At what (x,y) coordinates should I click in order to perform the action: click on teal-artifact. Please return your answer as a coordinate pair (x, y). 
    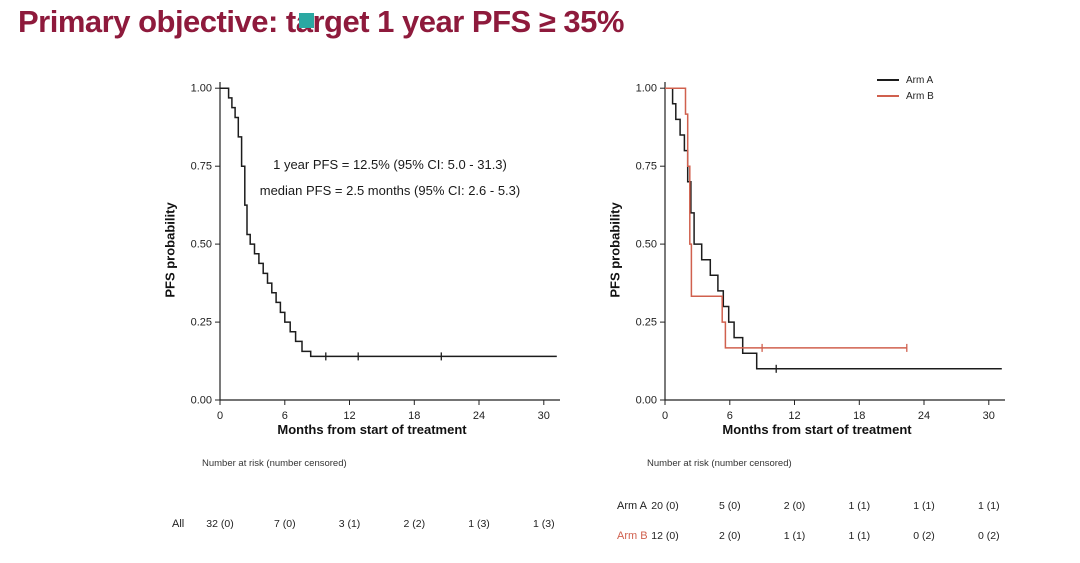
    Looking at the image, I should click on (306, 20).